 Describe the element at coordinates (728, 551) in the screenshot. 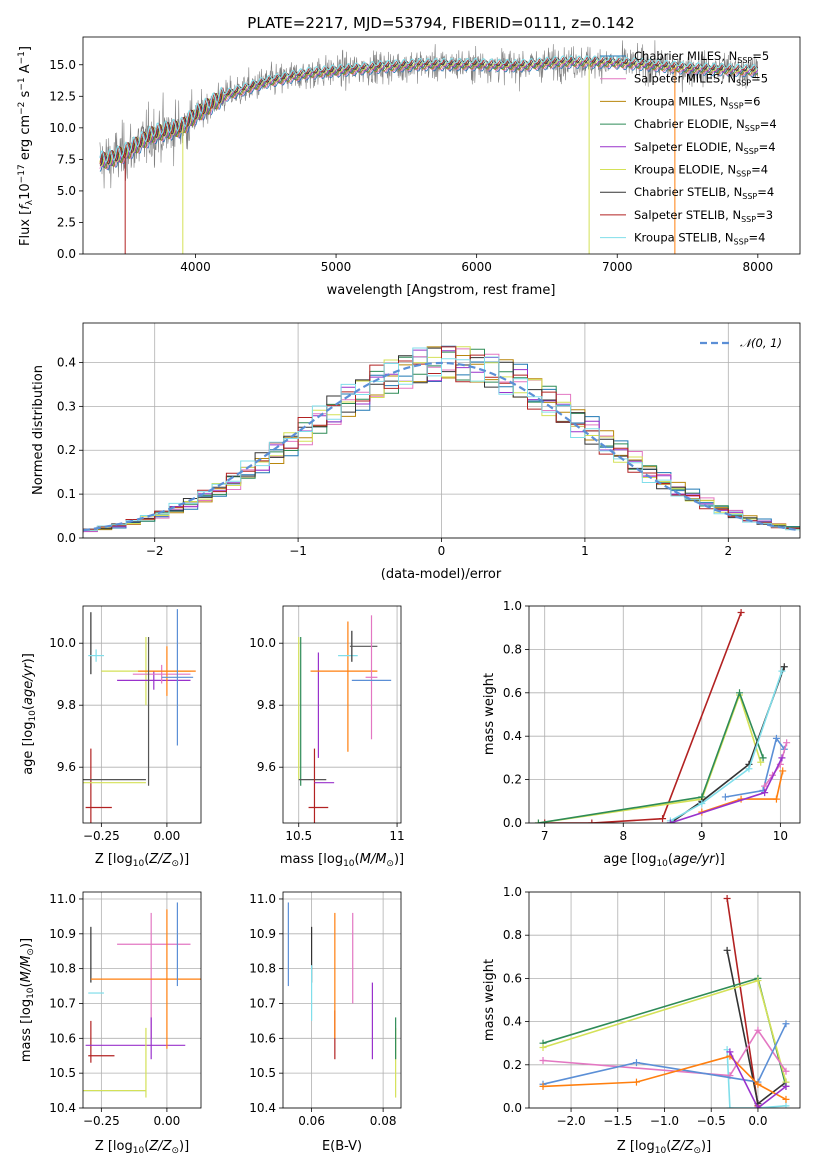

I see `x-tick-label: 2` at that location.